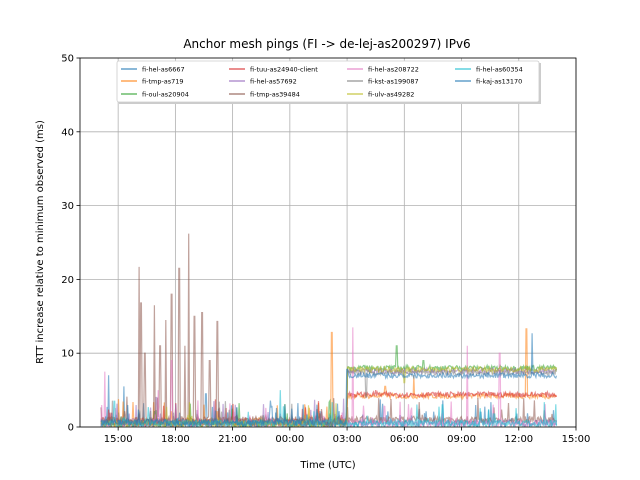  What do you see at coordinates (232, 439) in the screenshot?
I see `x-tick-label: 21:00` at bounding box center [232, 439].